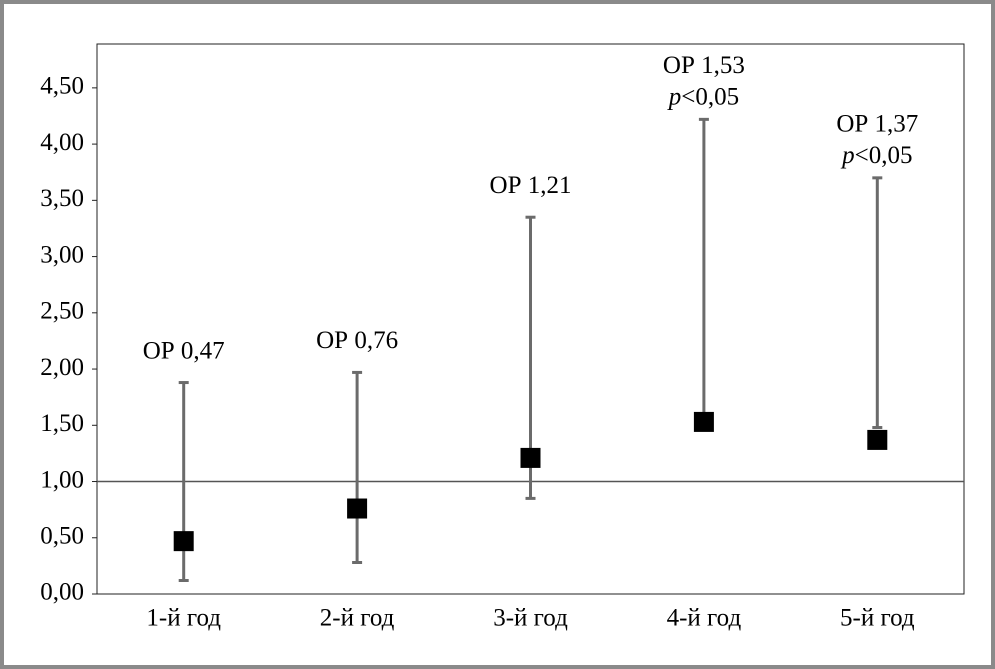 This screenshot has height=669, width=995. I want to click on value-label: ОР 0,76, so click(357, 340).